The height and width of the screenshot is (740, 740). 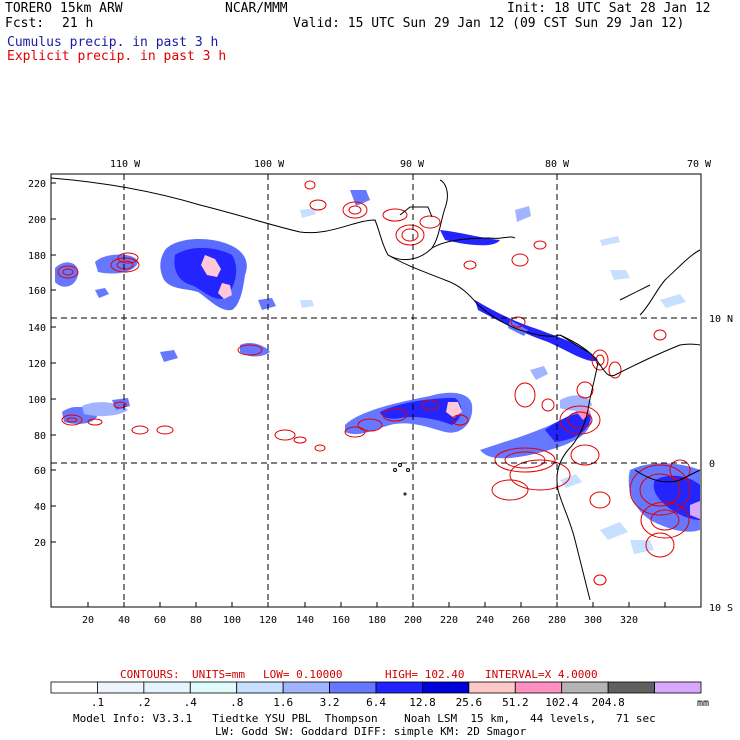 I want to click on y-tick: 120, so click(x=37, y=364).